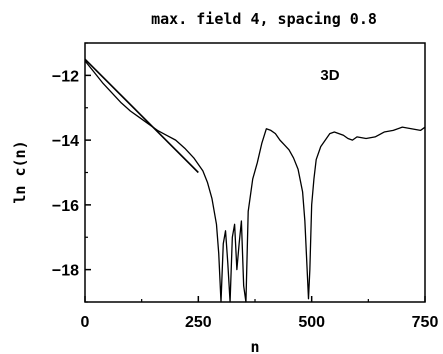 The image size is (443, 354). I want to click on series-fit-line, so click(141, 116).